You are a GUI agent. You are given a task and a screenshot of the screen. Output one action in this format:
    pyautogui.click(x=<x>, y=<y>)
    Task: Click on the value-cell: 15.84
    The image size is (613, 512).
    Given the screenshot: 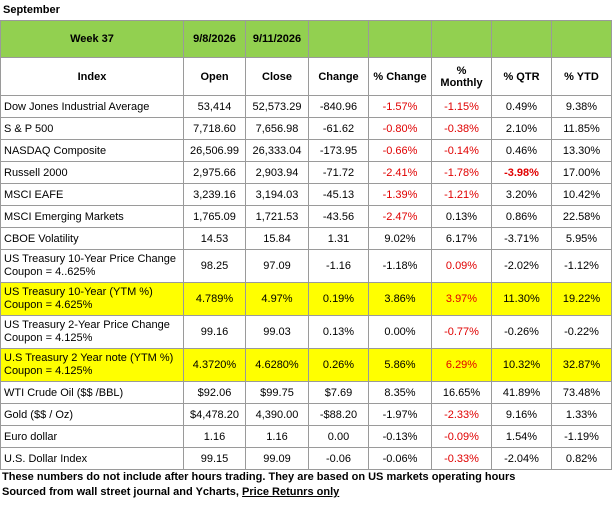 What is the action you would take?
    pyautogui.click(x=277, y=238)
    